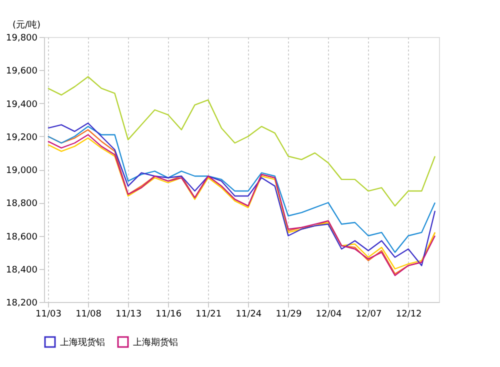  Describe the element at coordinates (22, 303) in the screenshot. I see `y-tick-label: 18,200` at that location.